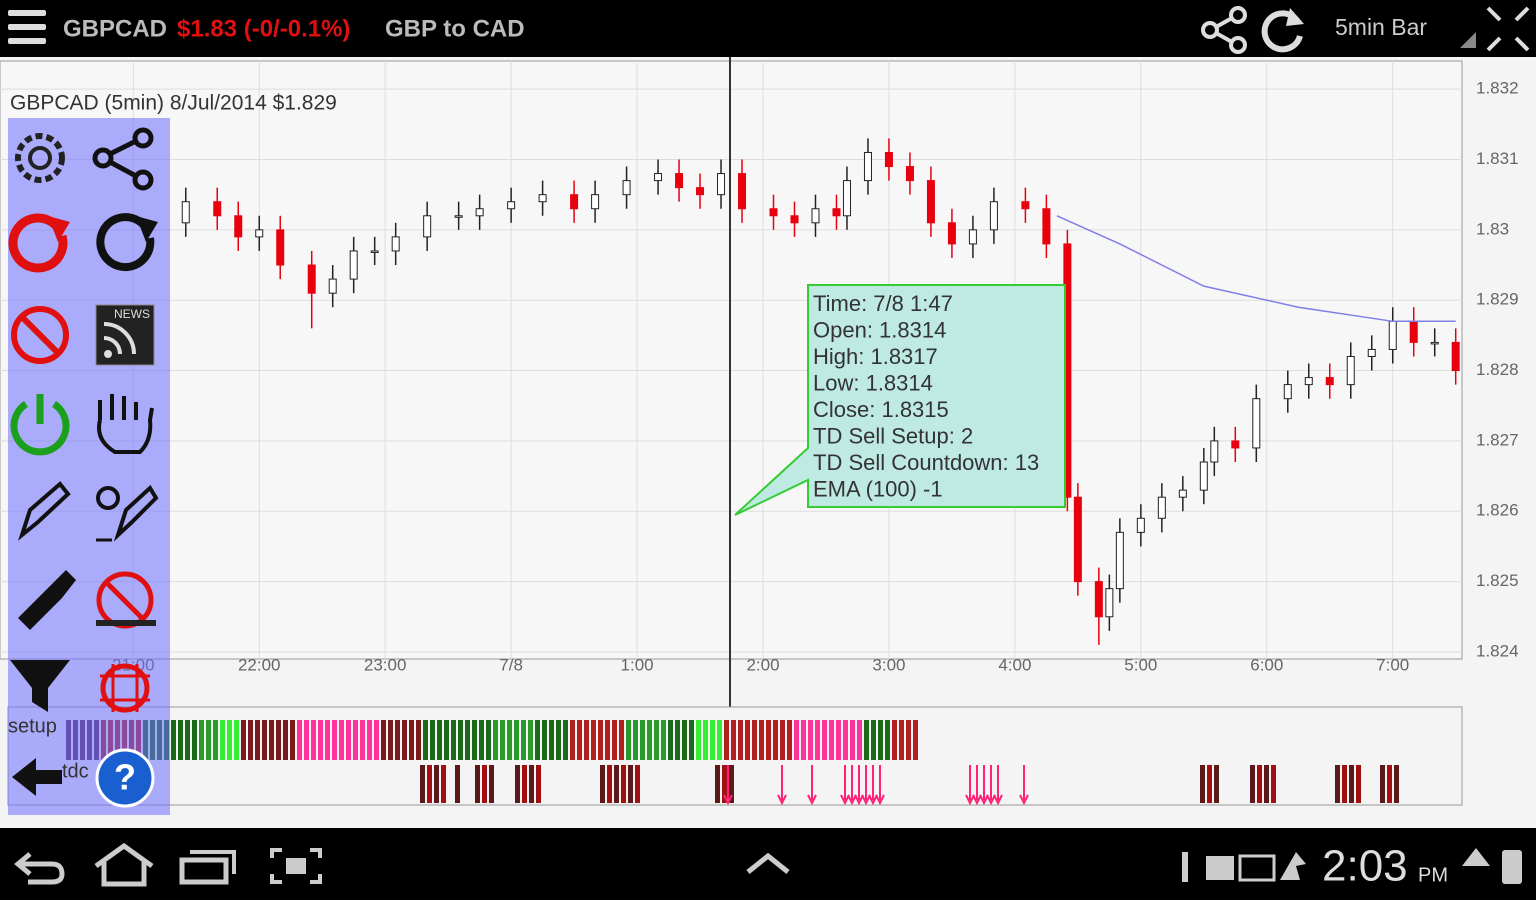 The image size is (1536, 905). Describe the element at coordinates (1282, 30) in the screenshot. I see `refresh-button` at that location.